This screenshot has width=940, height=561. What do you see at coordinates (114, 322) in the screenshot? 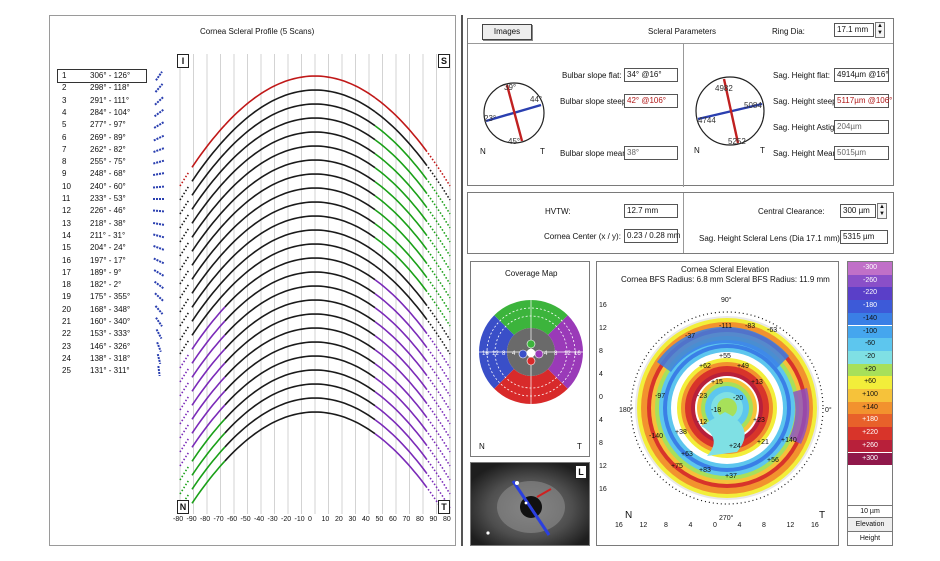
I see `scan-row: 21 160° - 340°` at bounding box center [114, 322].